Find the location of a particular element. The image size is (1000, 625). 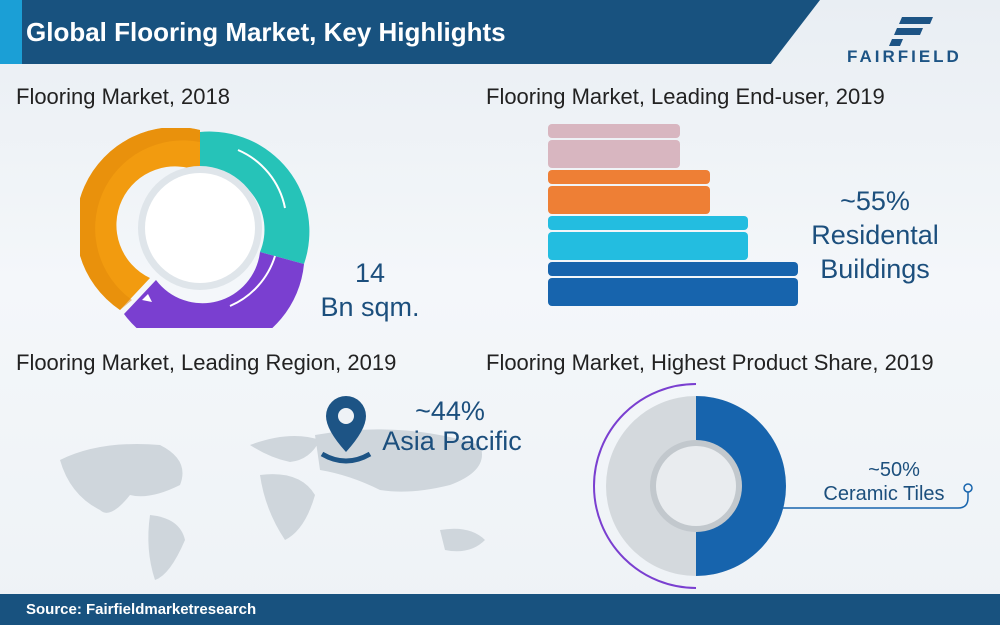

end-user-line2: Buildings is located at coordinates (875, 269).